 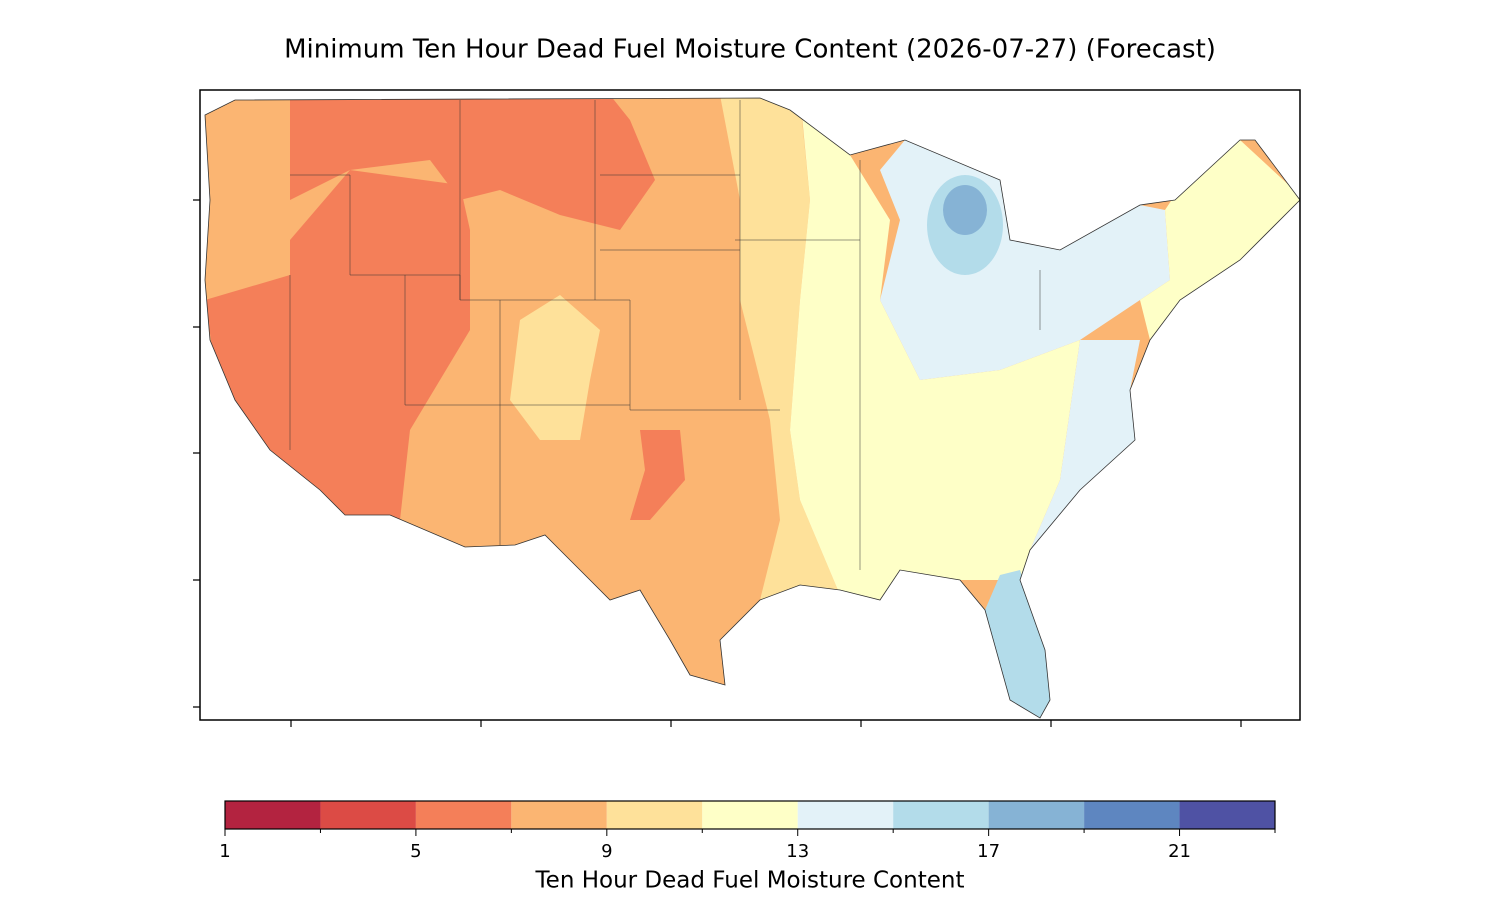 What do you see at coordinates (1179, 851) in the screenshot?
I see `colorbar-tick-label: 21` at bounding box center [1179, 851].